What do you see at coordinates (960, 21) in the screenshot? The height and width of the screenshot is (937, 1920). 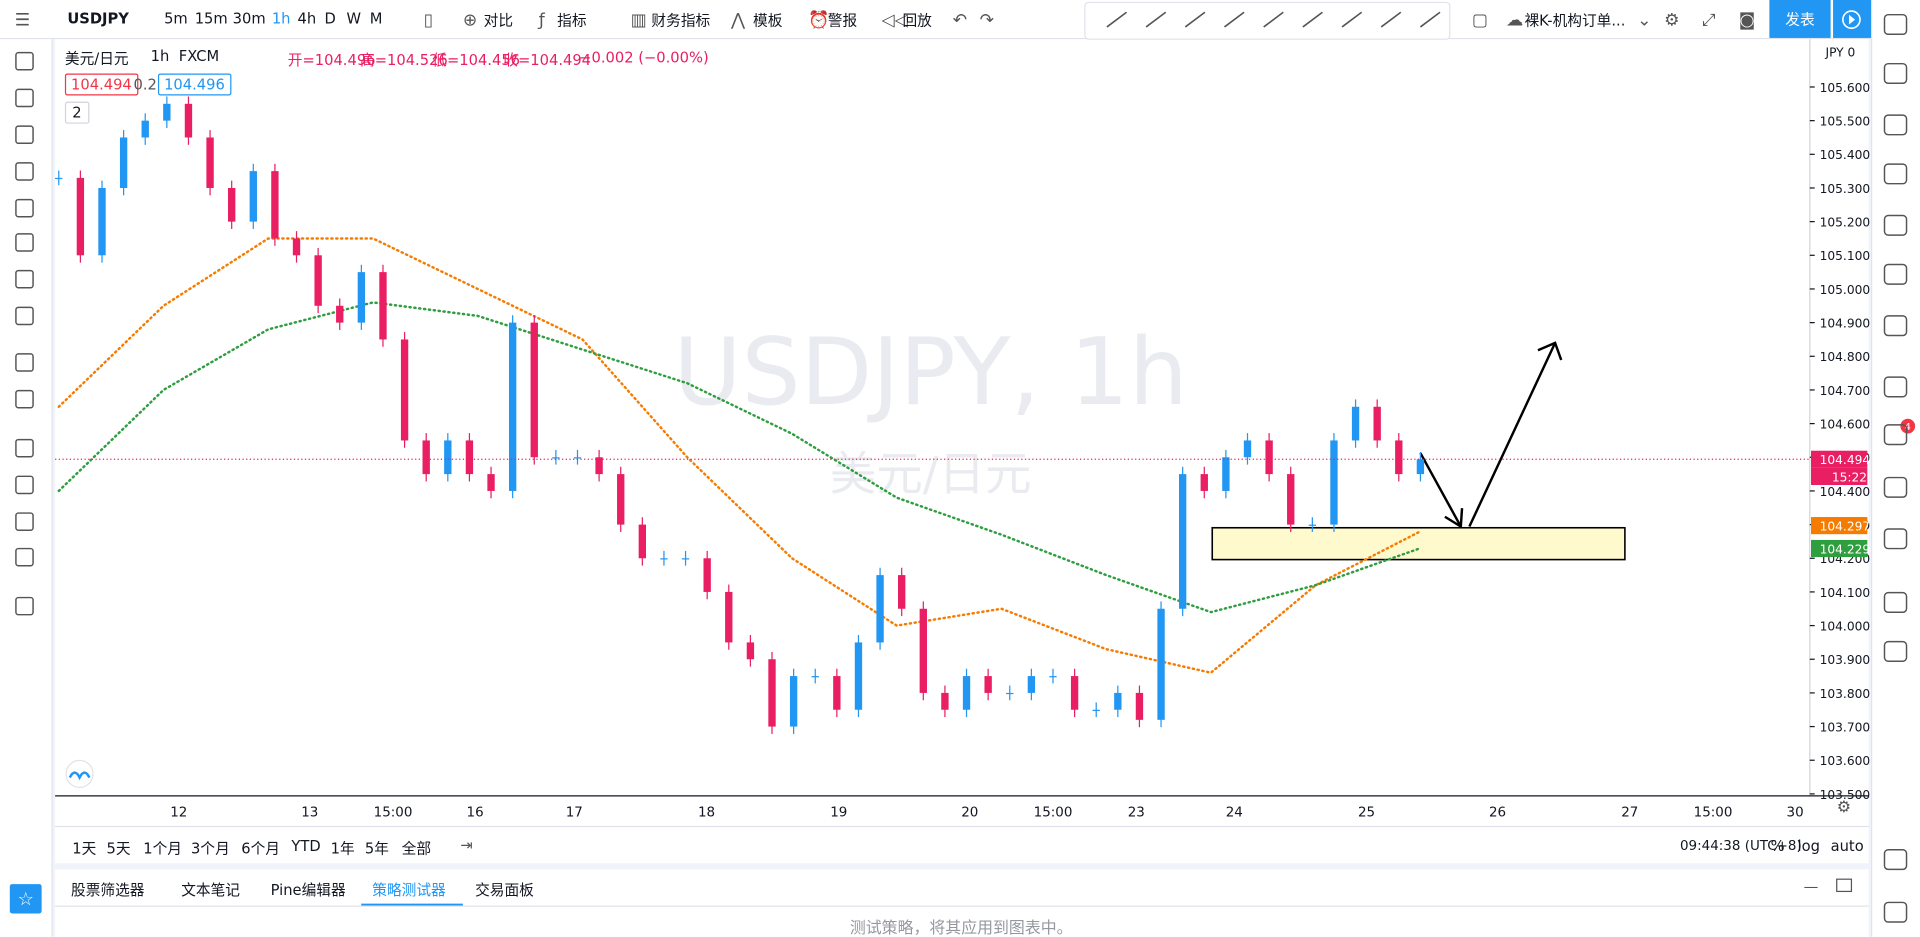 I see `toolbar-icon: ↶` at bounding box center [960, 21].